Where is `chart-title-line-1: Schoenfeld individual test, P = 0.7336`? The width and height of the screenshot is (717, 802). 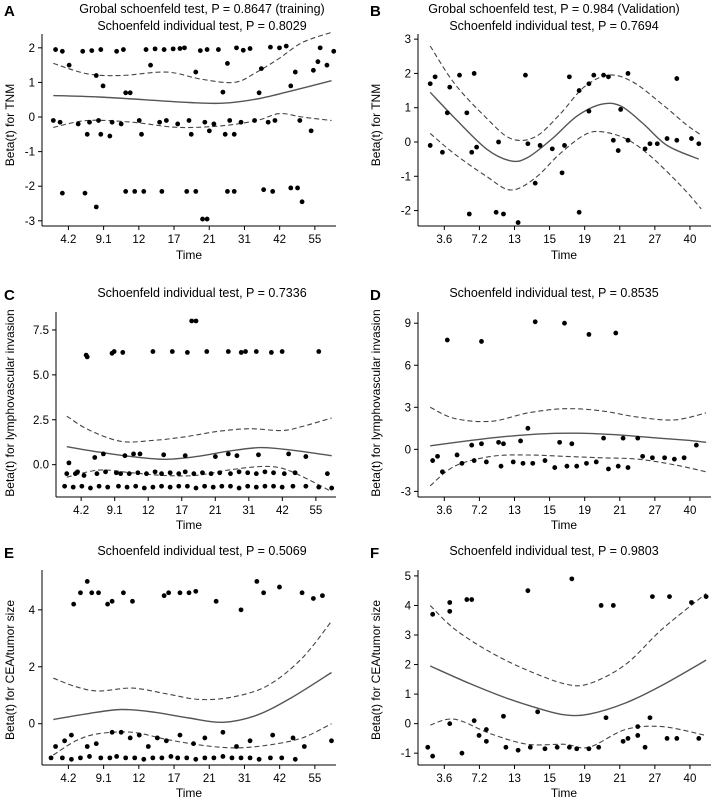 chart-title-line-1: Schoenfeld individual test, P = 0.7336 is located at coordinates (201, 293).